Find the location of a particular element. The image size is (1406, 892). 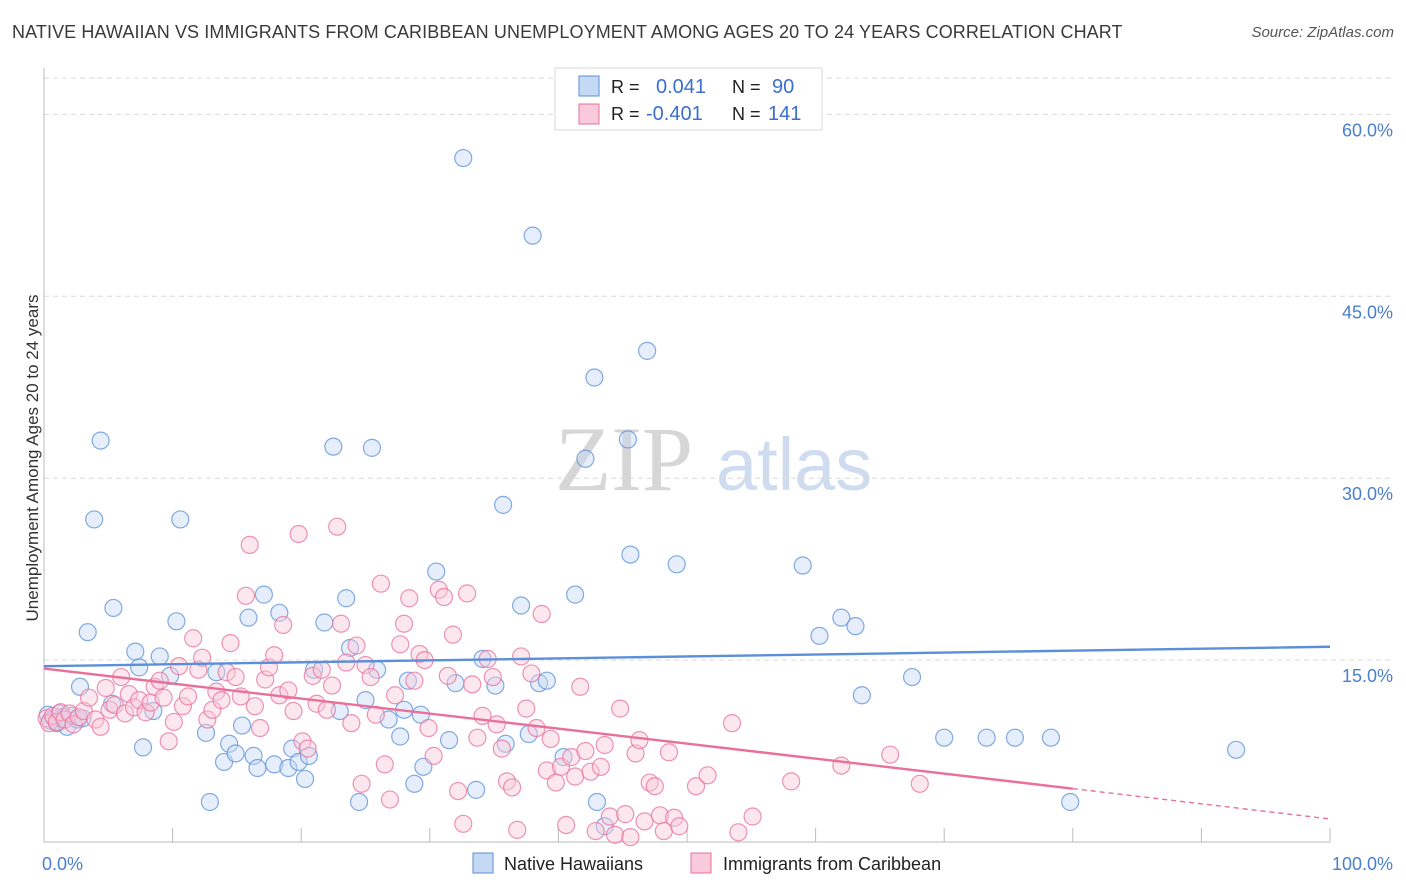

legend-label-immigrants-caribbean: Immigrants from Caribbean is located at coordinates (832, 864).